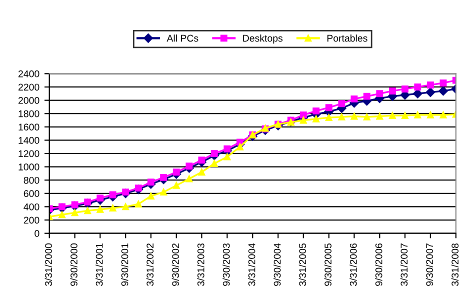  I want to click on x-tick-label: 3/31/2008, so click(455, 264).